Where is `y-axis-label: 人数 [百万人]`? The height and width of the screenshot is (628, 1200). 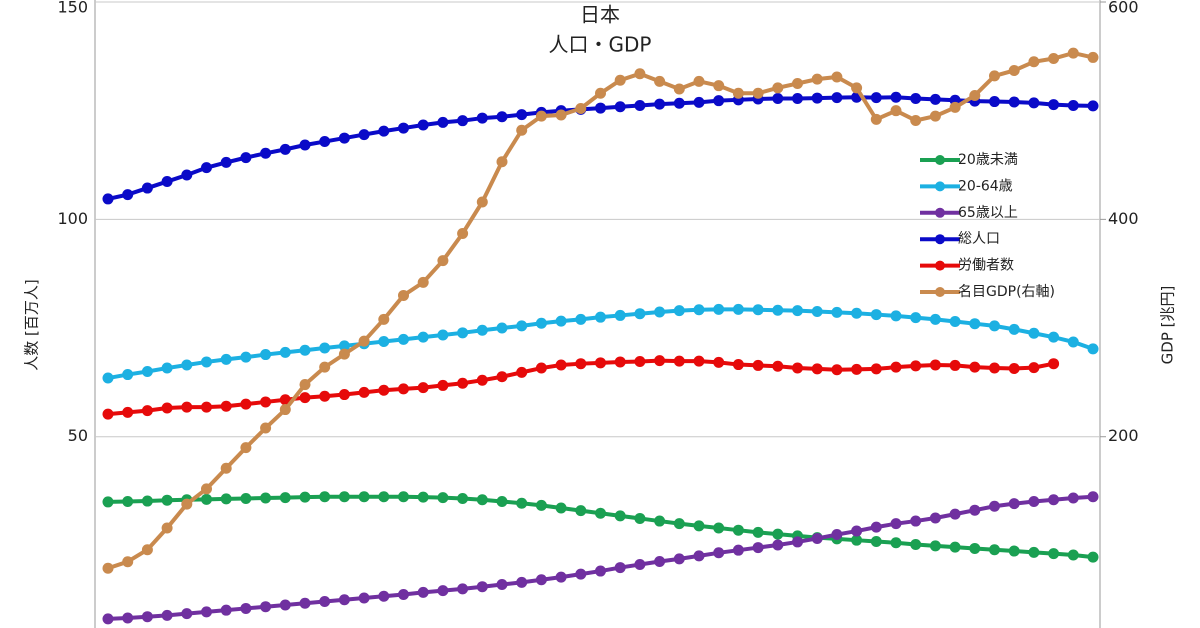 y-axis-label: 人数 [百万人] is located at coordinates (32, 324).